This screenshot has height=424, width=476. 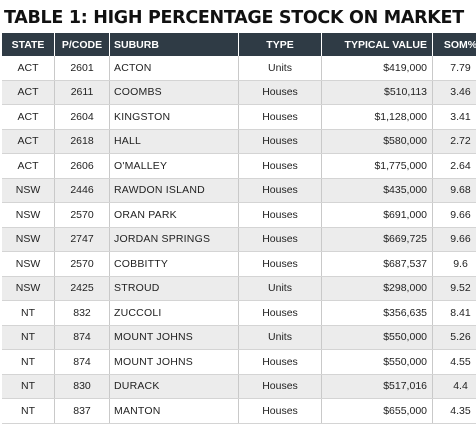 I want to click on column-header-typical-value: TYPICAL VALUE, so click(x=377, y=44).